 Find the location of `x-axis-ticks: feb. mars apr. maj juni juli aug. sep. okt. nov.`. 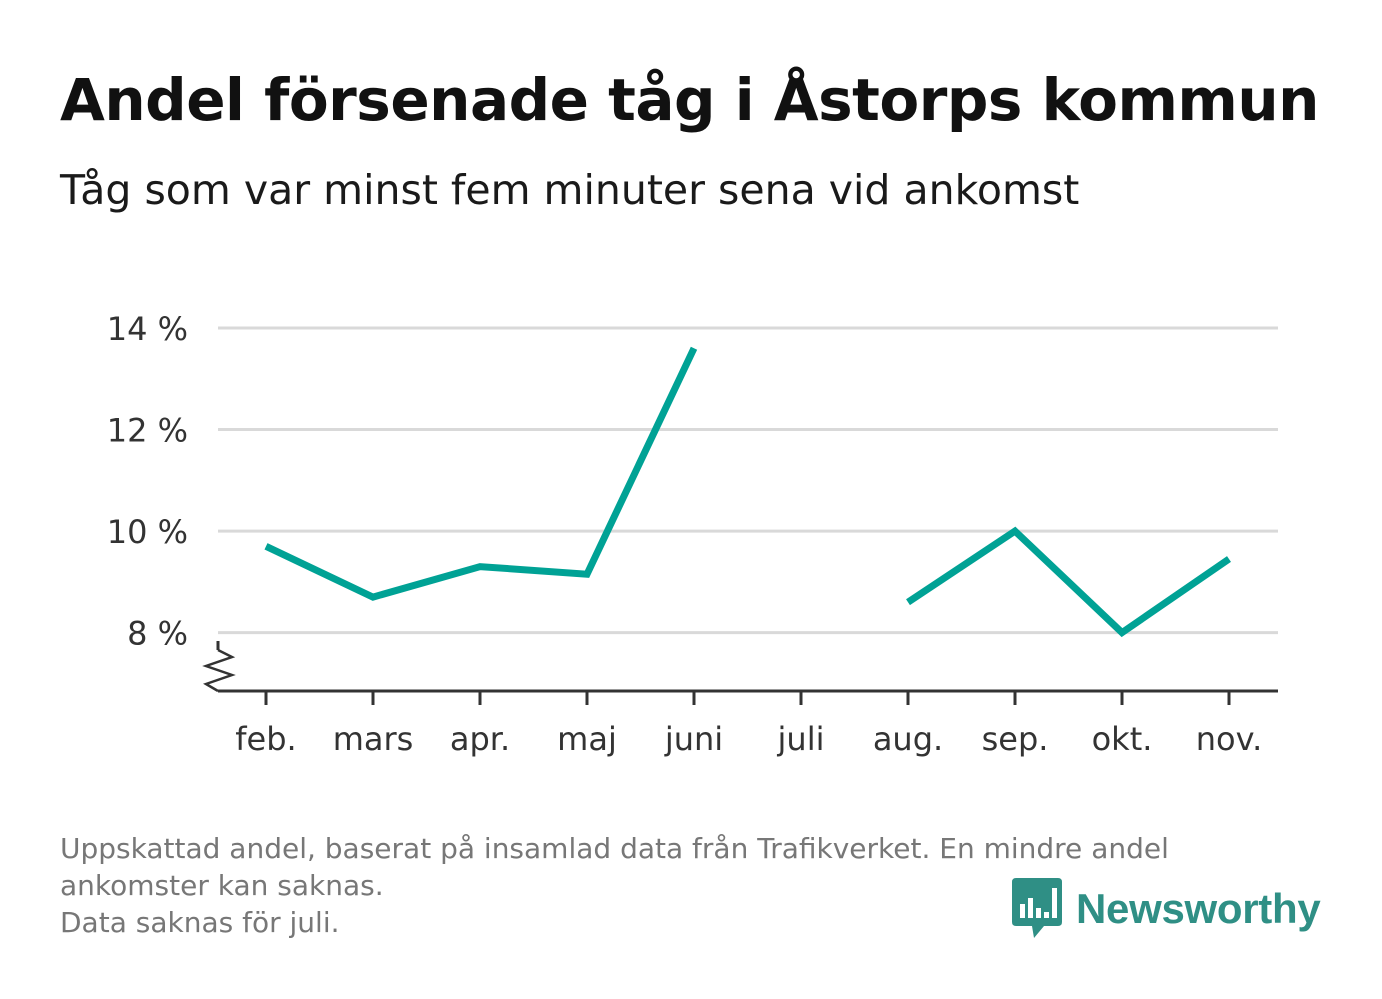

x-axis-ticks: feb. mars apr. maj juni juli aug. sep. okt. nov. is located at coordinates (748, 724).